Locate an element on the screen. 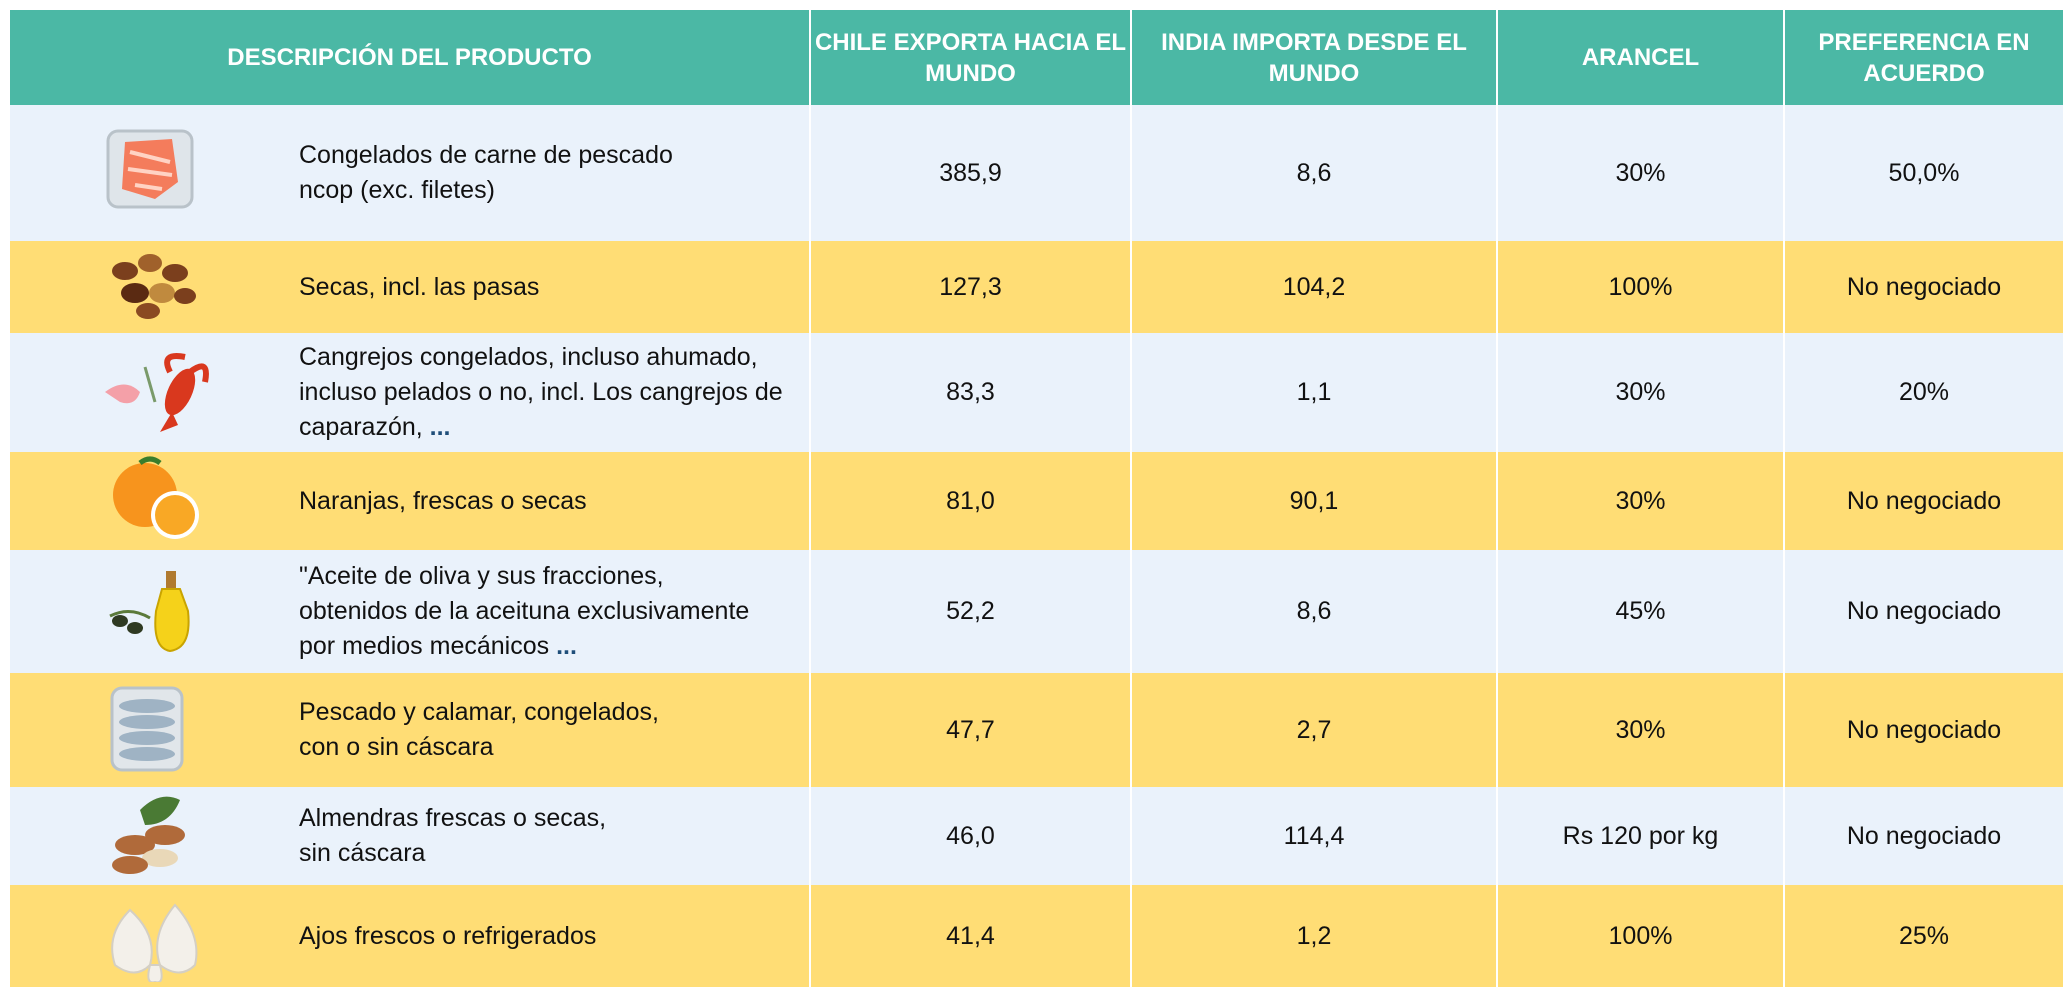 The image size is (2063, 987). description-line-text: Secas, incl. las pasas is located at coordinates (419, 286).